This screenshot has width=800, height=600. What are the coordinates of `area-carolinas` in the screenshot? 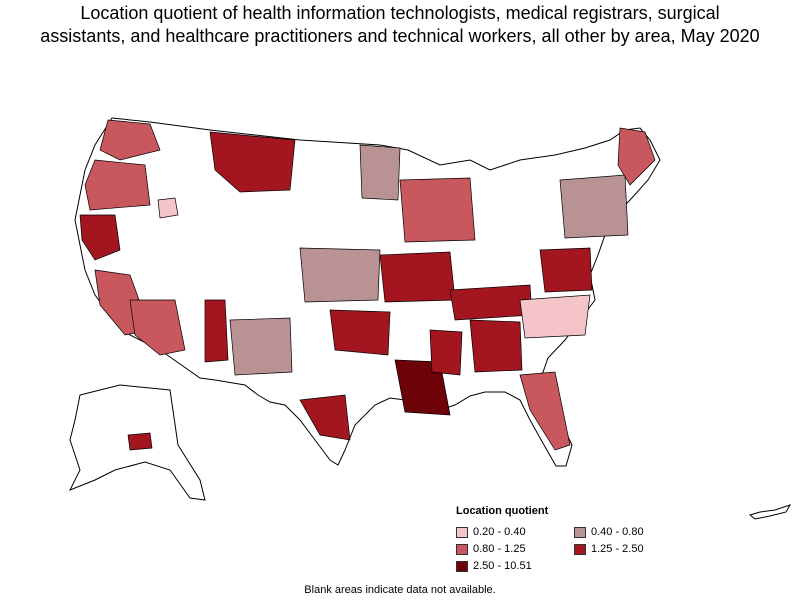 It's located at (555, 316).